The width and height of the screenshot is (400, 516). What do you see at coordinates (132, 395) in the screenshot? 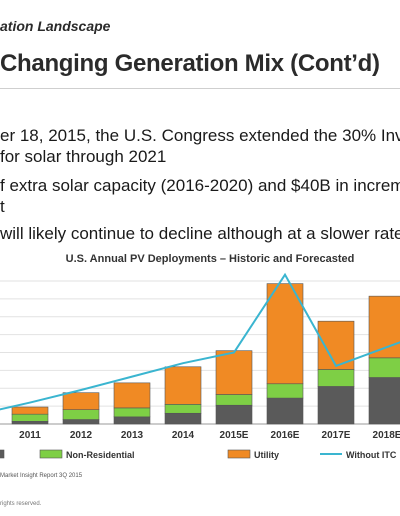
I see `bar-utility-2013` at bounding box center [132, 395].